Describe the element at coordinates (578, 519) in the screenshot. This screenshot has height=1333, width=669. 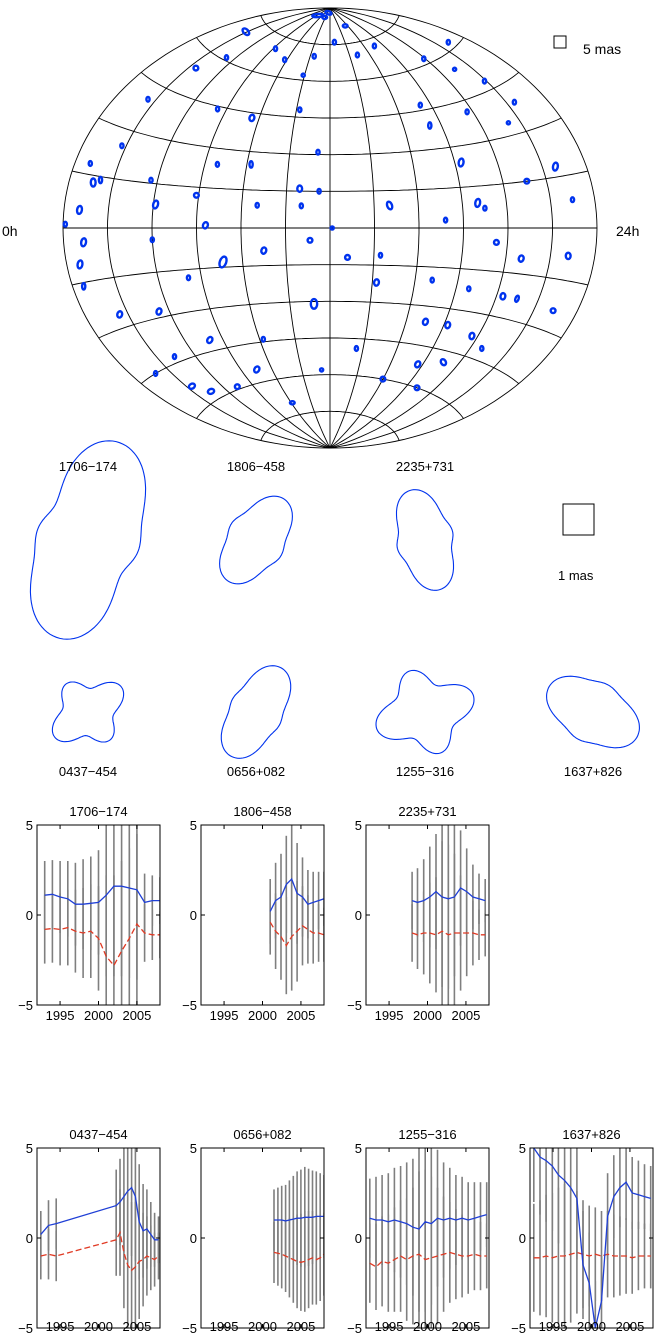
I see `scale-square-1mas` at that location.